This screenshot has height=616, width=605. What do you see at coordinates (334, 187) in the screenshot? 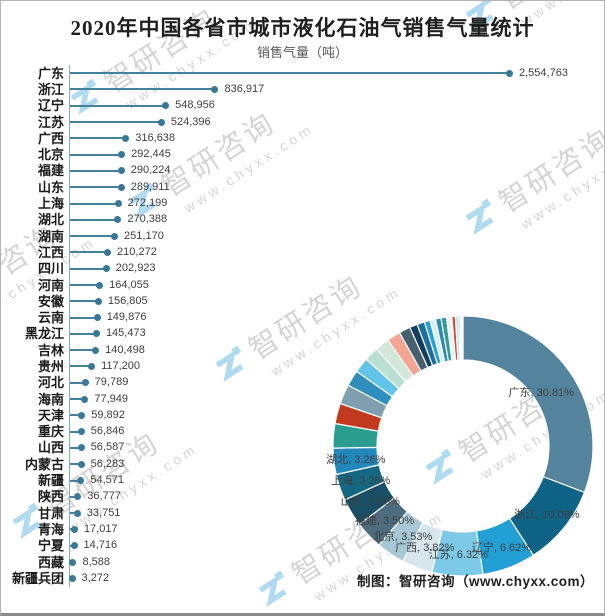
I see `lollipop-plot-area: 289,911` at bounding box center [334, 187].